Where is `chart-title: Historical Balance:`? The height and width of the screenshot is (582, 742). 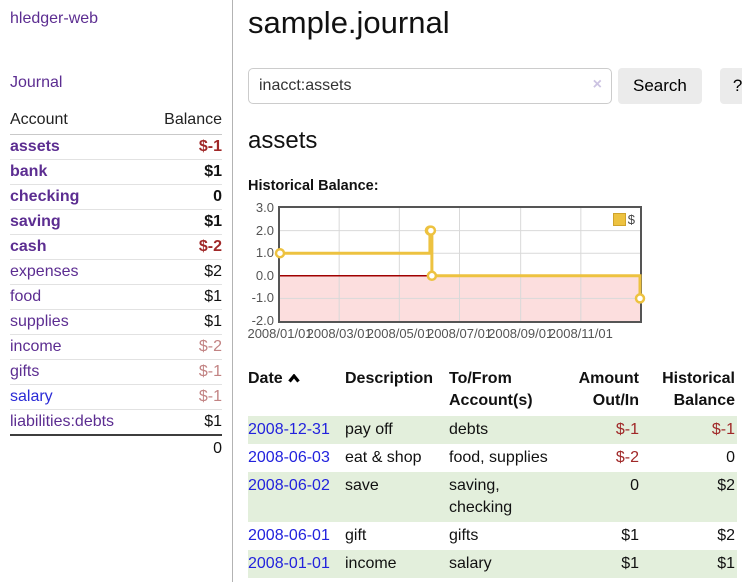 chart-title: Historical Balance: is located at coordinates (313, 186).